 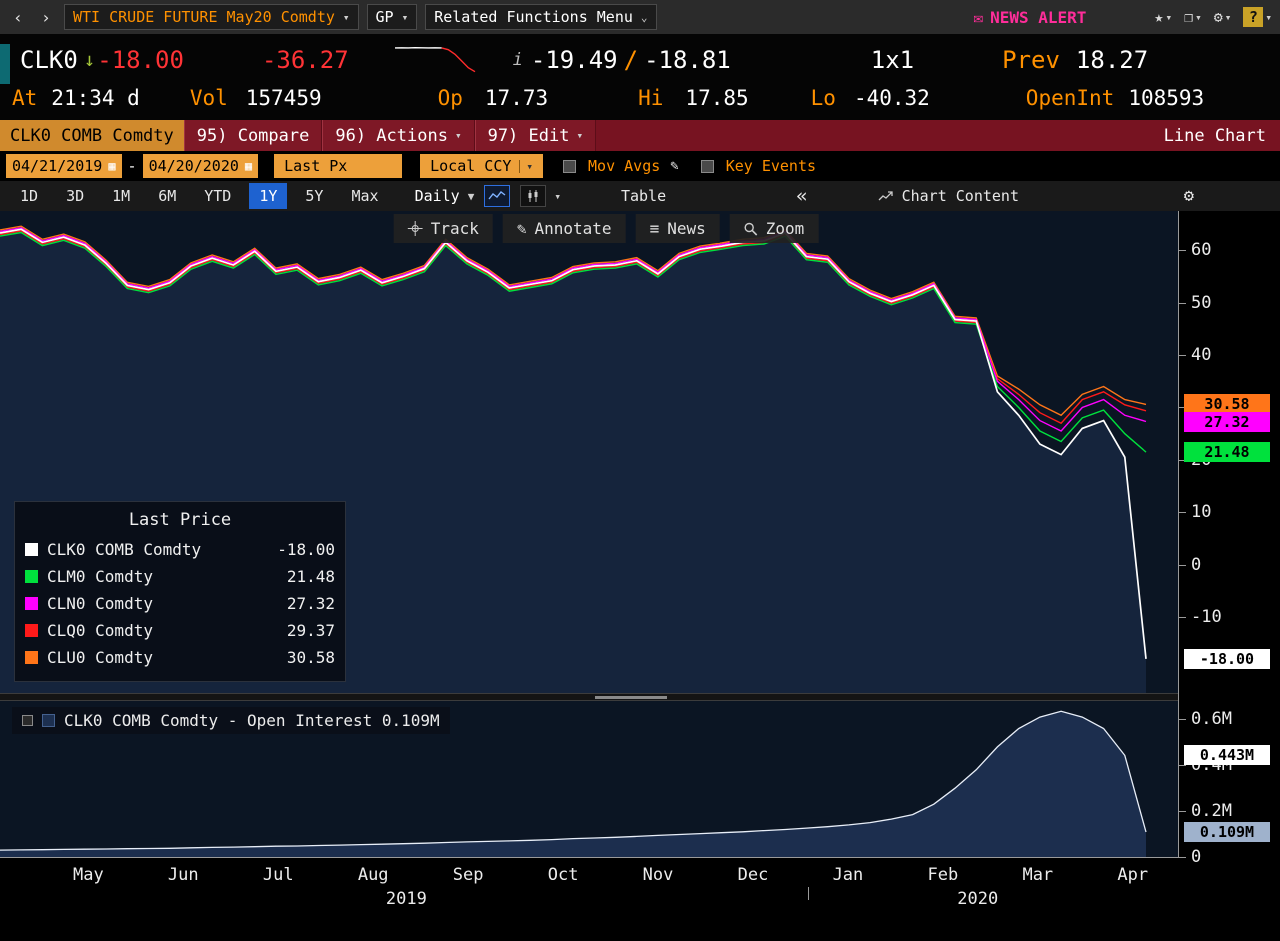 What do you see at coordinates (809, 893) in the screenshot?
I see `year-separator-tick` at bounding box center [809, 893].